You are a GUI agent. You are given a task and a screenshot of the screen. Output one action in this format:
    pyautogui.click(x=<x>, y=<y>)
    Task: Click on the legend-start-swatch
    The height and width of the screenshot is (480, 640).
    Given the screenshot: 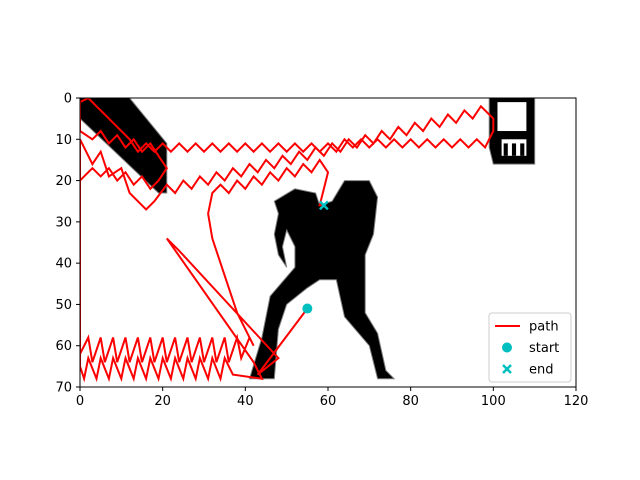 What is the action you would take?
    pyautogui.click(x=507, y=347)
    